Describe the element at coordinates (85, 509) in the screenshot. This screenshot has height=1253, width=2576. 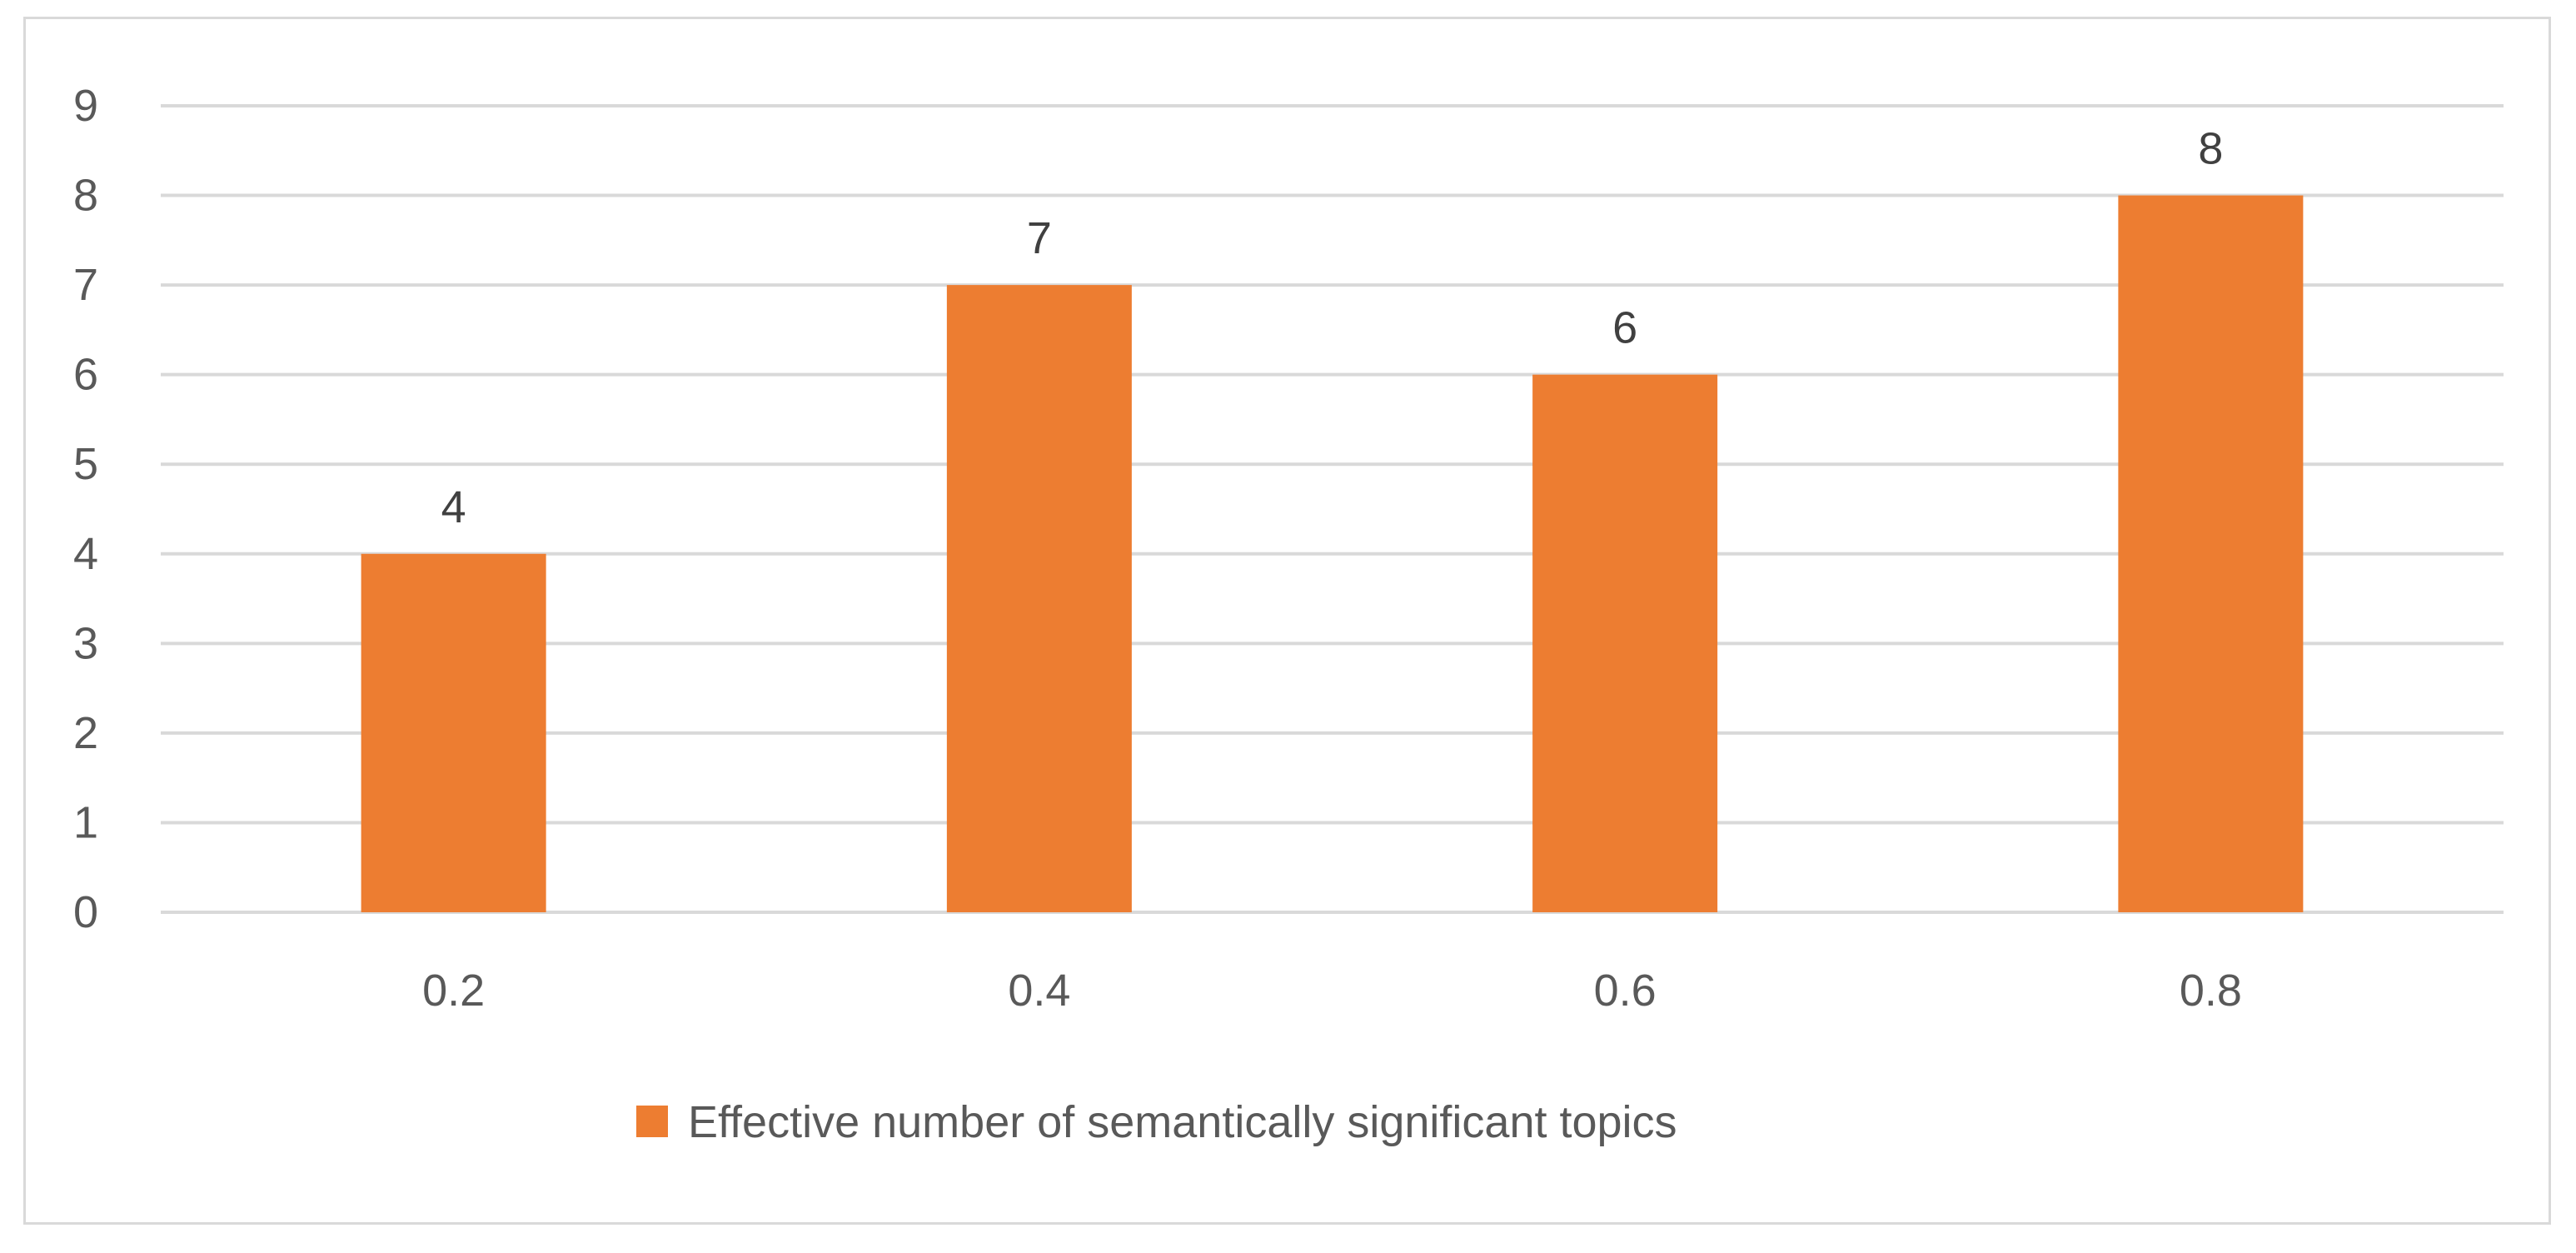
I see `y-axis-tick-labels: 0 1 2 3 4 5 6 7 8 9` at that location.